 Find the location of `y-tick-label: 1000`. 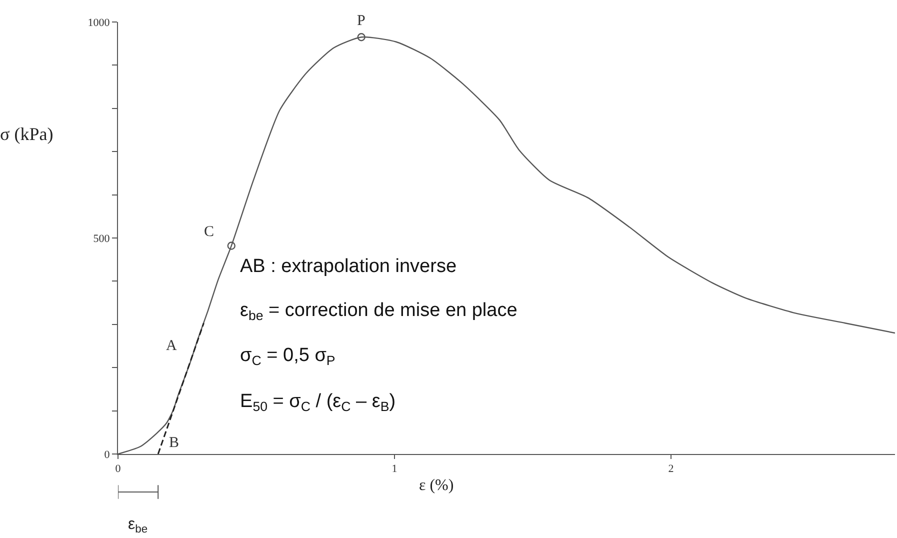

y-tick-label: 1000 is located at coordinates (99, 22).